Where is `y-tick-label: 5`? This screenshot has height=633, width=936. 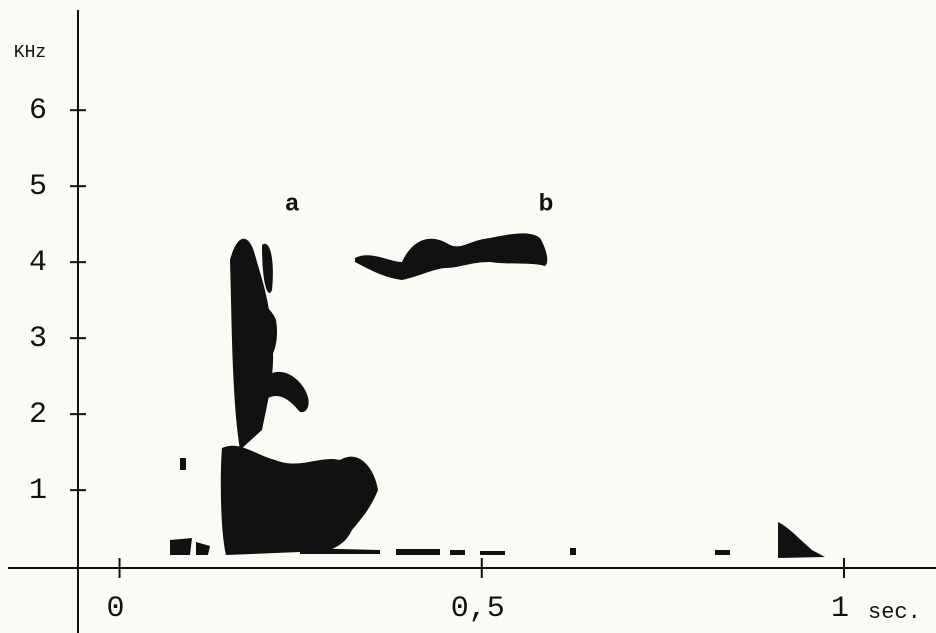 y-tick-label: 5 is located at coordinates (38, 187).